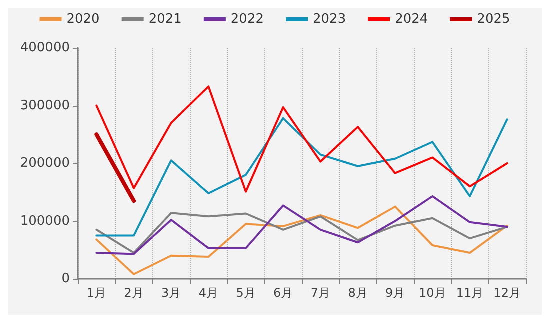  Describe the element at coordinates (45, 106) in the screenshot. I see `y-tick-label: 300000` at that location.